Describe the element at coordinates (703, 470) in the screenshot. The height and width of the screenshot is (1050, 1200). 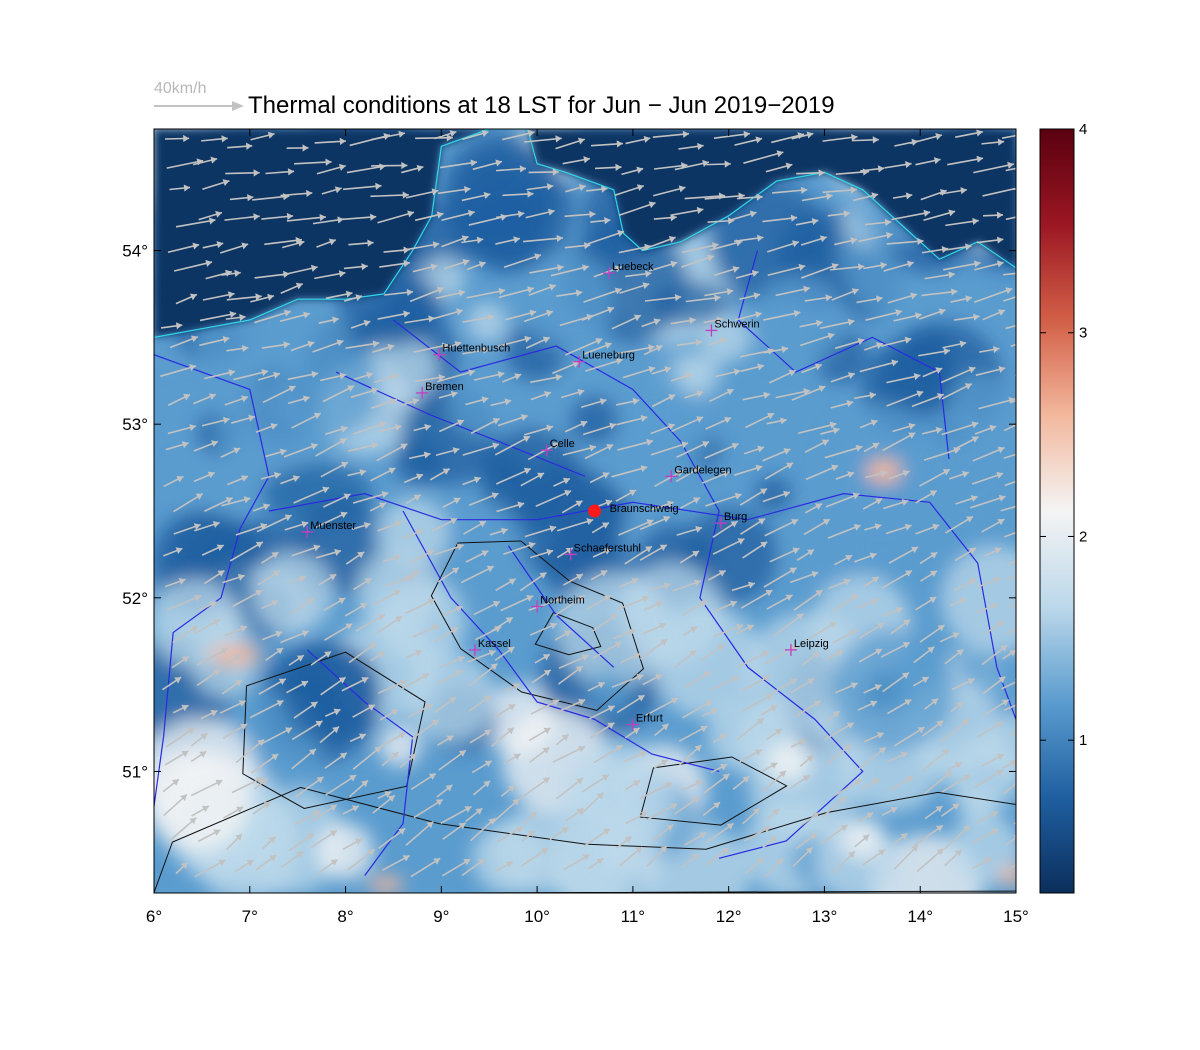
I see `city-label: Gardelegen` at that location.